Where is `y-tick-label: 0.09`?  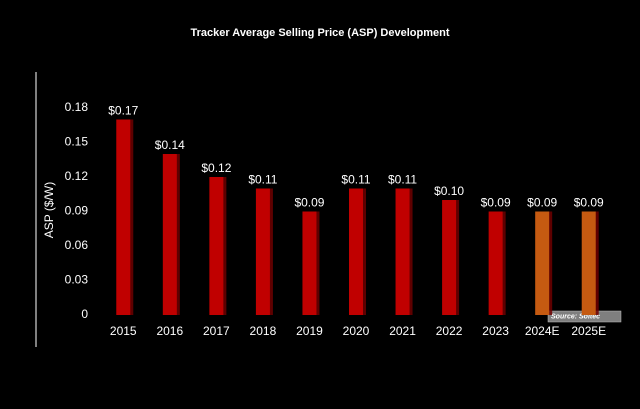
y-tick-label: 0.09 is located at coordinates (77, 211).